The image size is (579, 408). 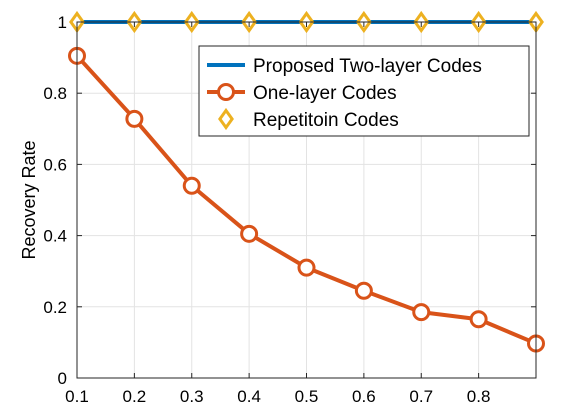 What do you see at coordinates (55, 236) in the screenshot?
I see `y-tick-label: 0.4` at bounding box center [55, 236].